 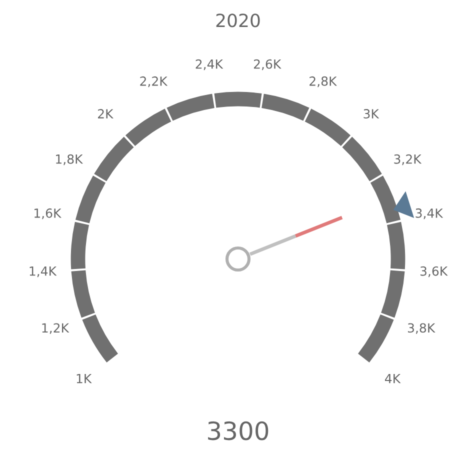 What do you see at coordinates (323, 82) in the screenshot?
I see `text: 2,8K` at bounding box center [323, 82].